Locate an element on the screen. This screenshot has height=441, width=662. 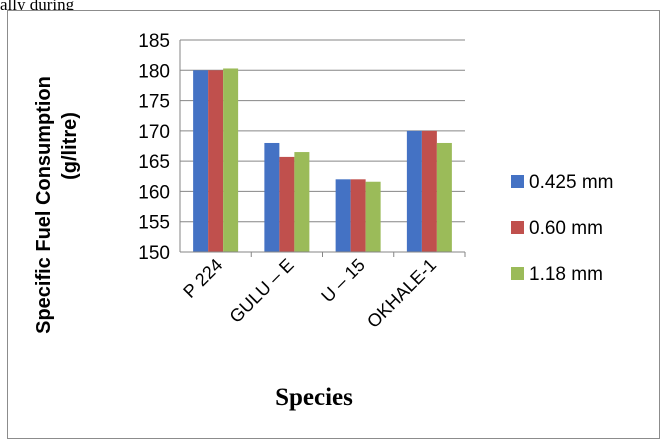
legend-label: 1.18 mm is located at coordinates (566, 274).